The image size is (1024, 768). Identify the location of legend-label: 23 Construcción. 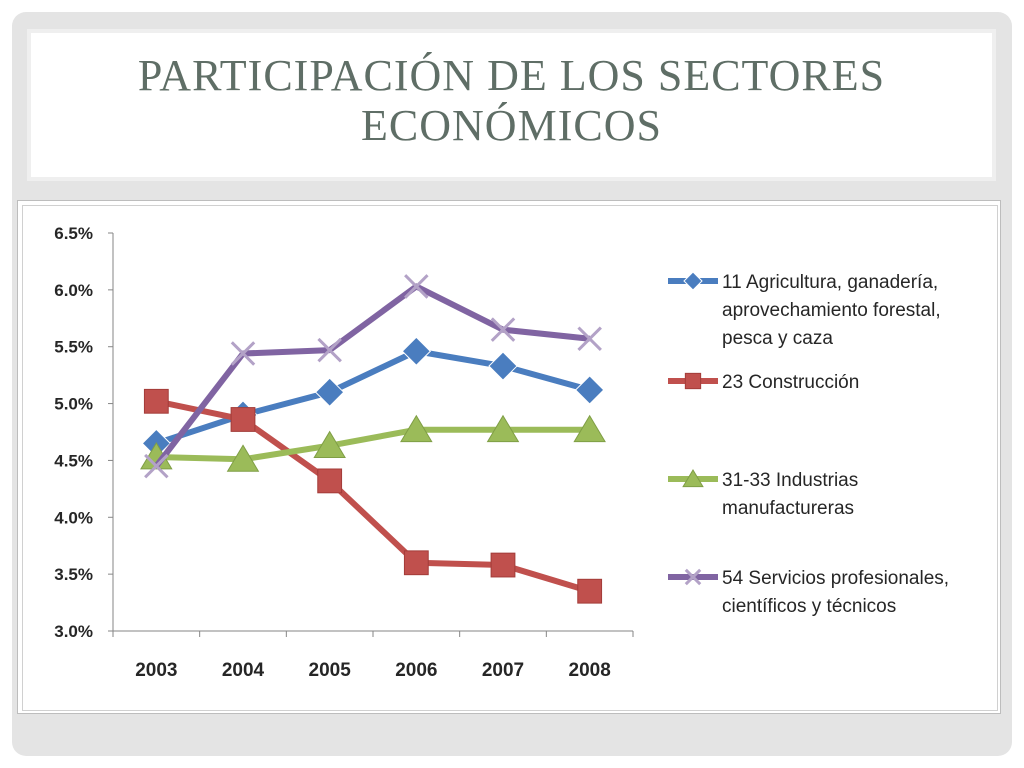
(790, 382).